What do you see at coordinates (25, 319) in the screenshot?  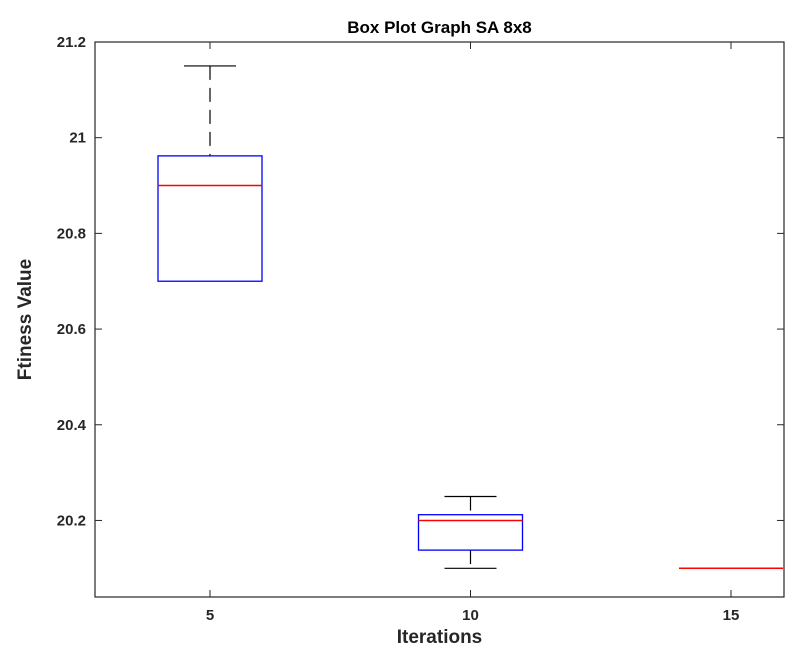 I see `y-axis-label: Ftiness Value` at bounding box center [25, 319].